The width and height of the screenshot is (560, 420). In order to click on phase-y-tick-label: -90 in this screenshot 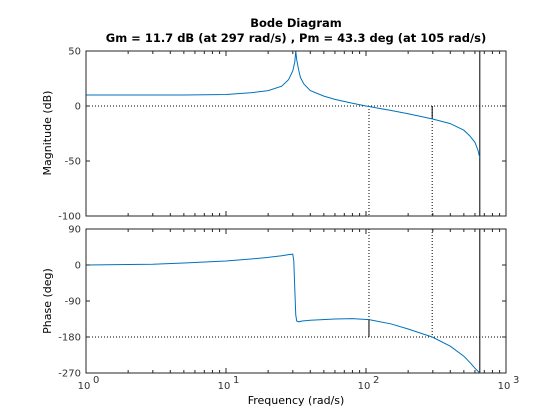, I will do `click(73, 302)`.